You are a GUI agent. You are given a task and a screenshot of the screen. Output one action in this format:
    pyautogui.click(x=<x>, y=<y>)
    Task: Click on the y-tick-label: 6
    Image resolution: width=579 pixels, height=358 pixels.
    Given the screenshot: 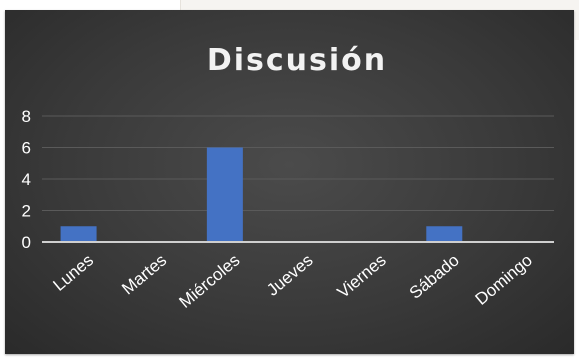 What is the action you would take?
    pyautogui.click(x=26, y=148)
    